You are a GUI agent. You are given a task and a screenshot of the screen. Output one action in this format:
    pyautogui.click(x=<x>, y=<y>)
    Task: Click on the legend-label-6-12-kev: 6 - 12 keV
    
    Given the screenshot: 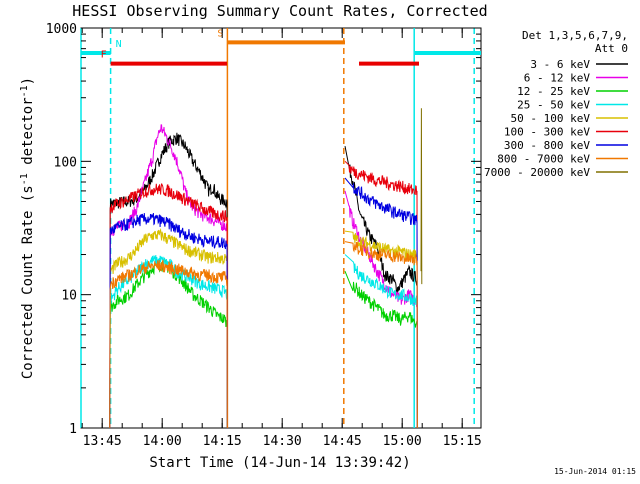 What is the action you would take?
    pyautogui.click(x=557, y=78)
    